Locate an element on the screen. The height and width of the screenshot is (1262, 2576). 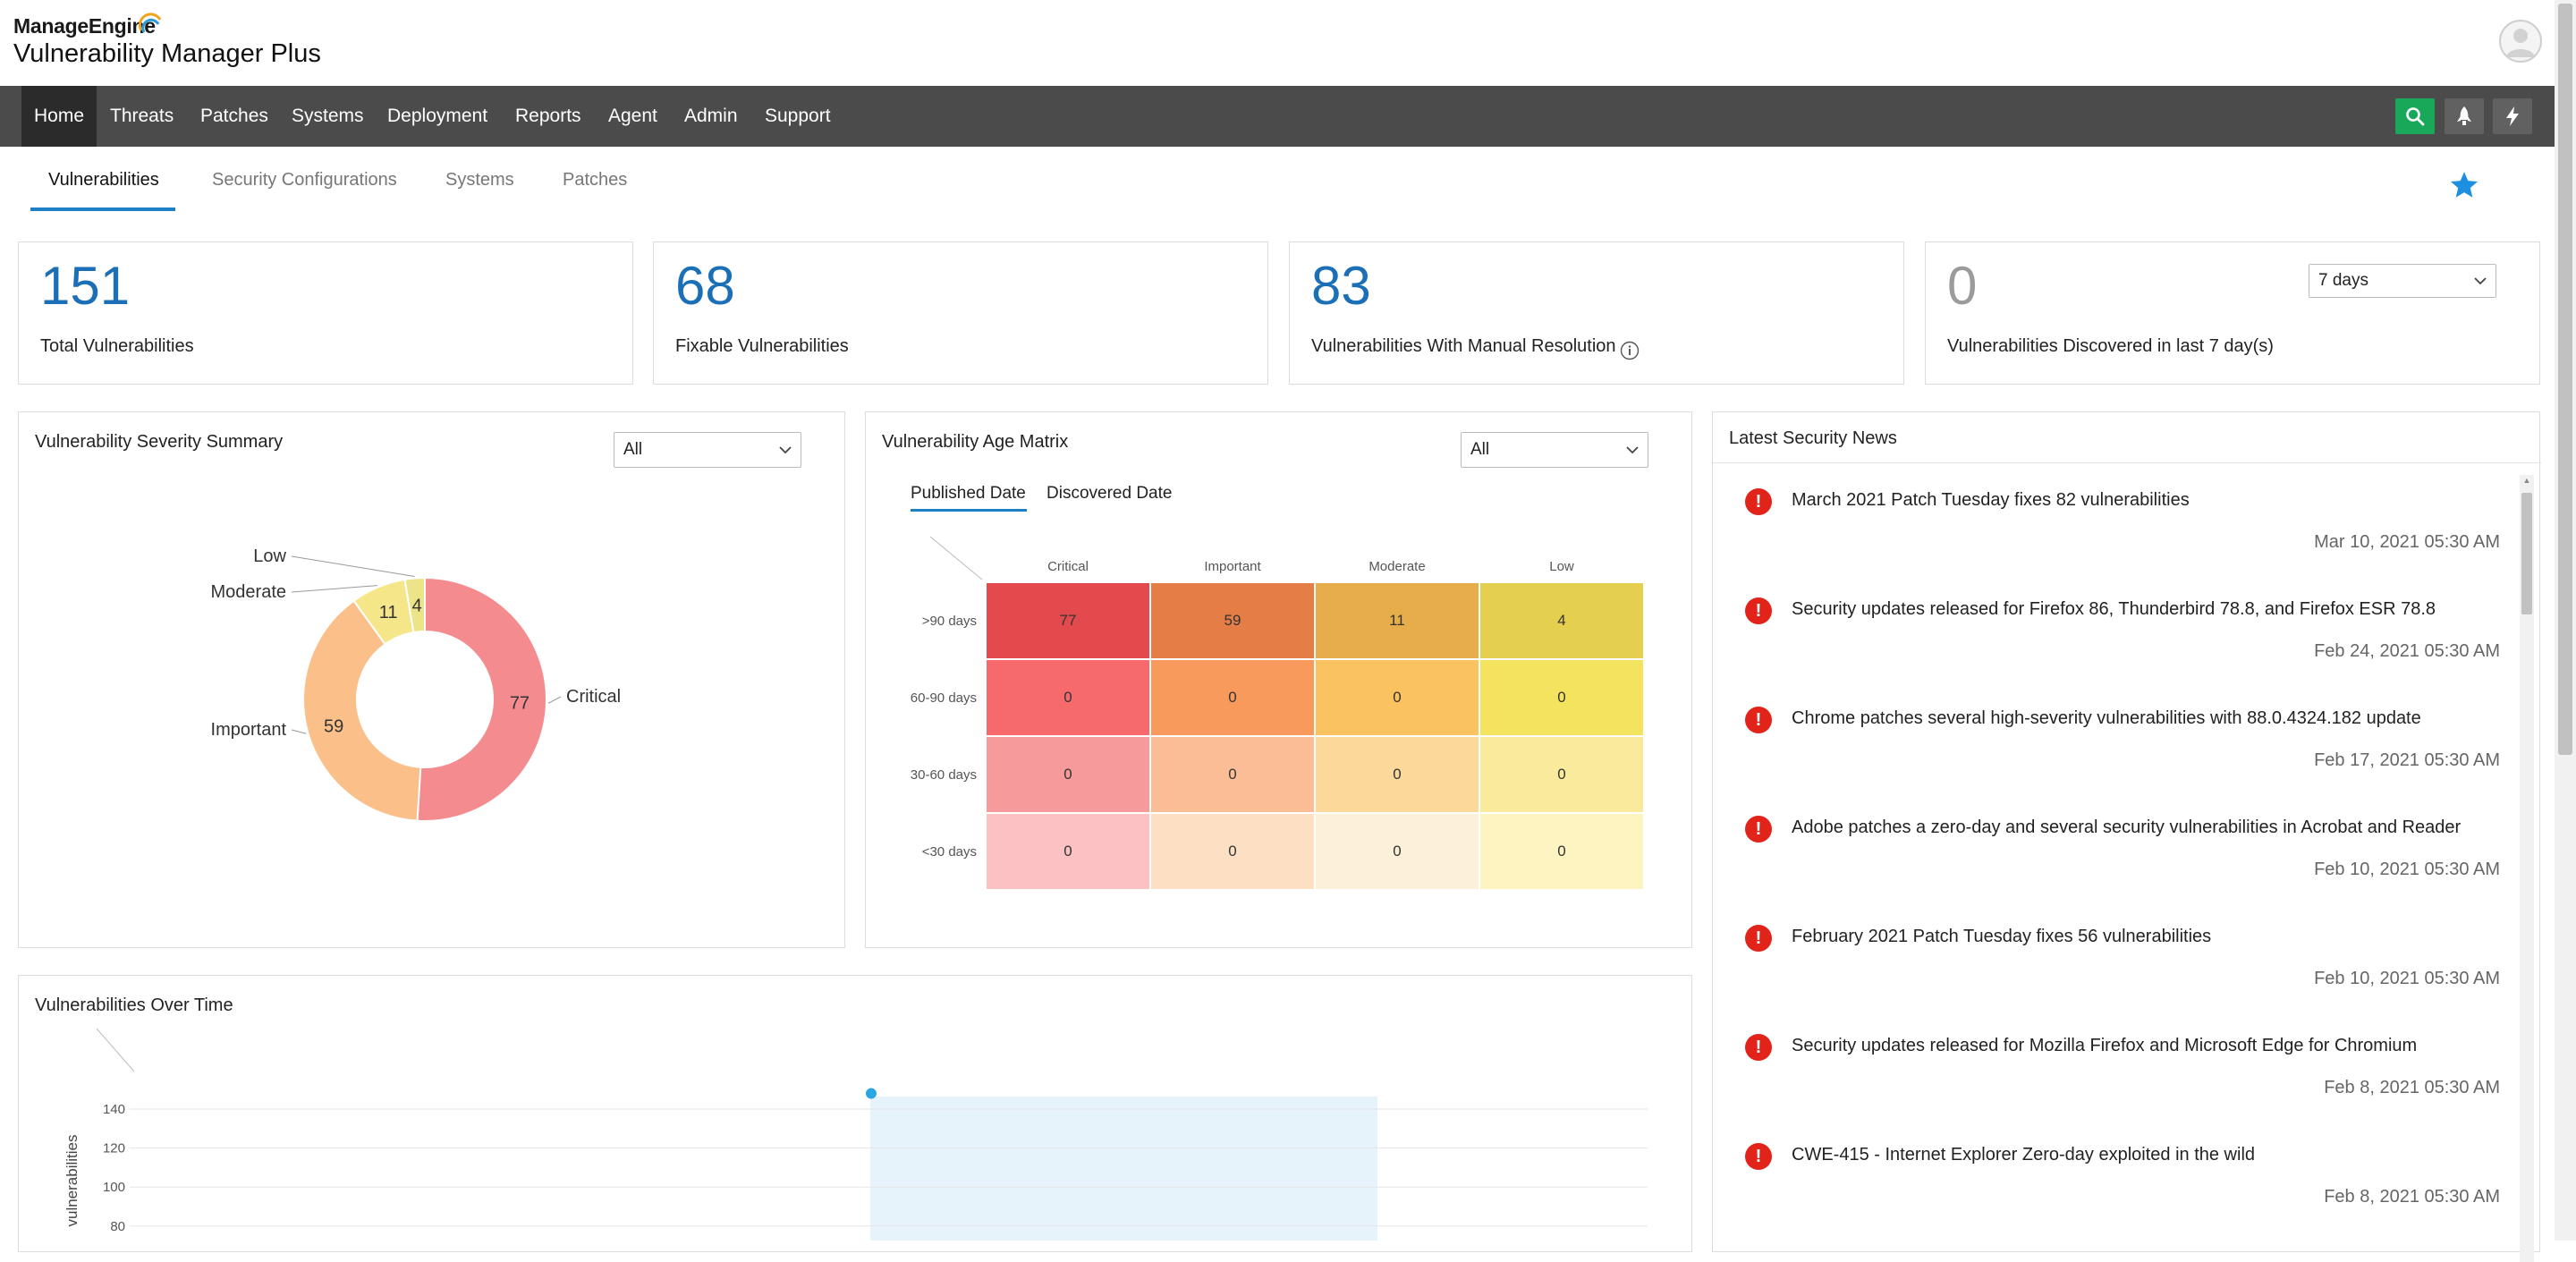
severity-filter-value: All is located at coordinates (633, 449).